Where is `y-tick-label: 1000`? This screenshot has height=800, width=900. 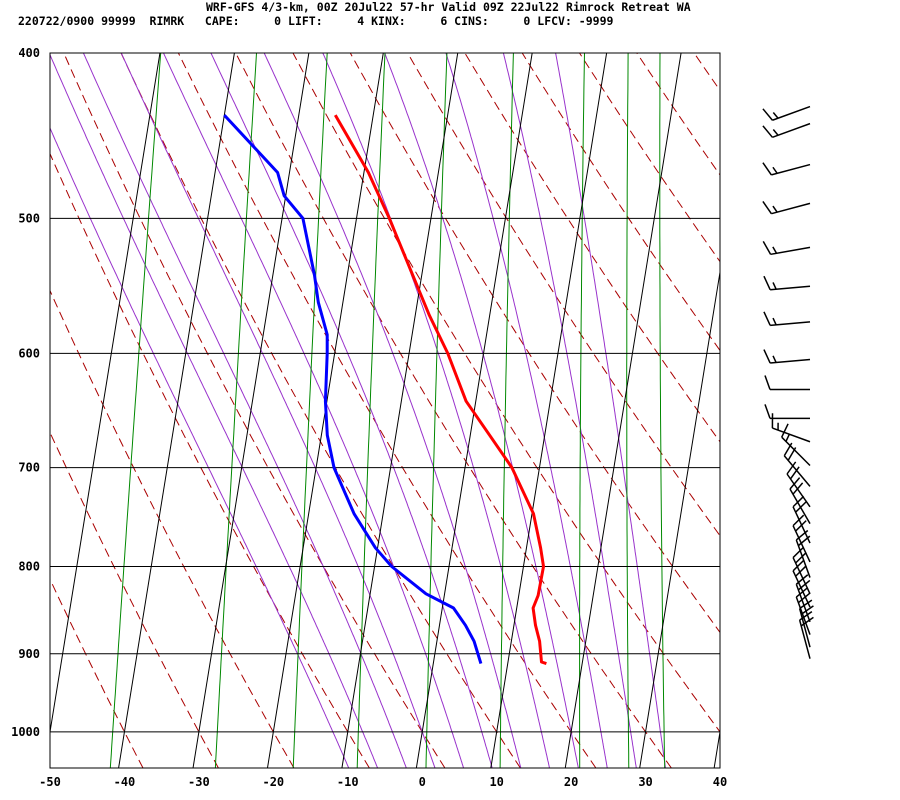 y-tick-label: 1000 is located at coordinates (25, 732).